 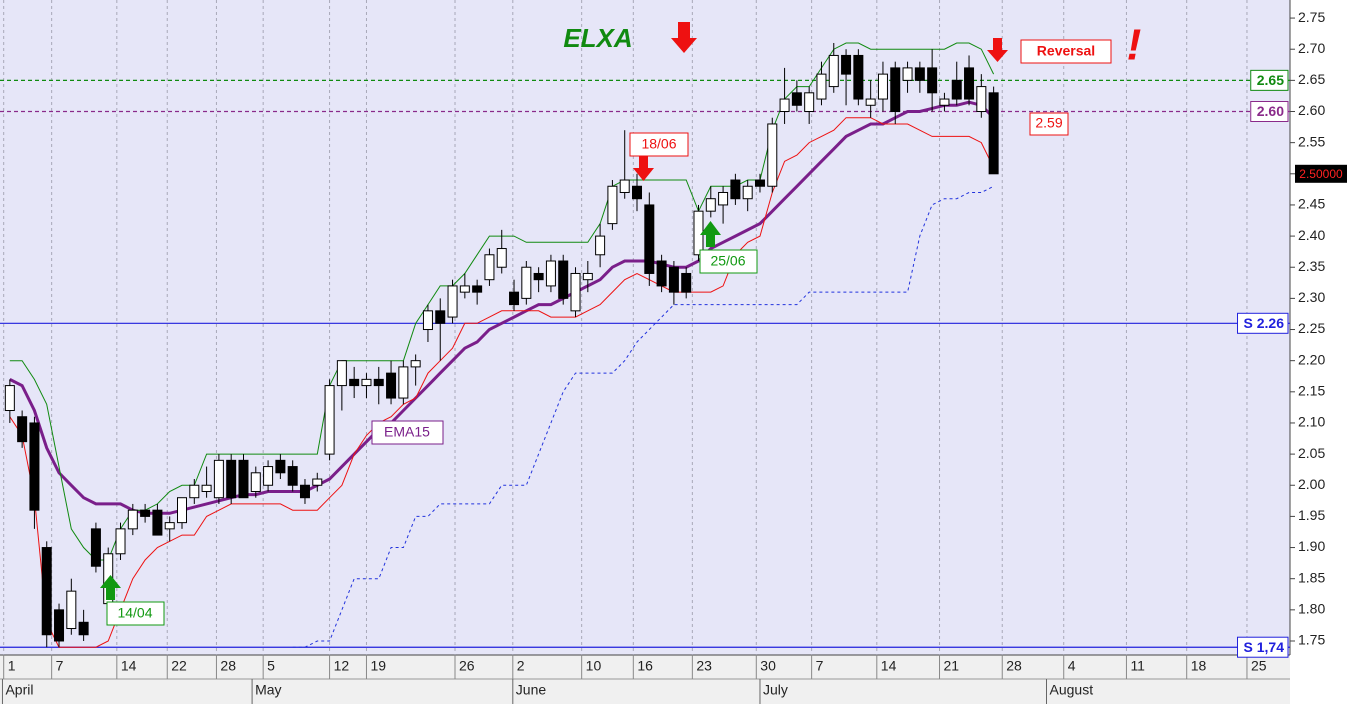 What do you see at coordinates (378, 666) in the screenshot?
I see `x-tick-label: 19` at bounding box center [378, 666].